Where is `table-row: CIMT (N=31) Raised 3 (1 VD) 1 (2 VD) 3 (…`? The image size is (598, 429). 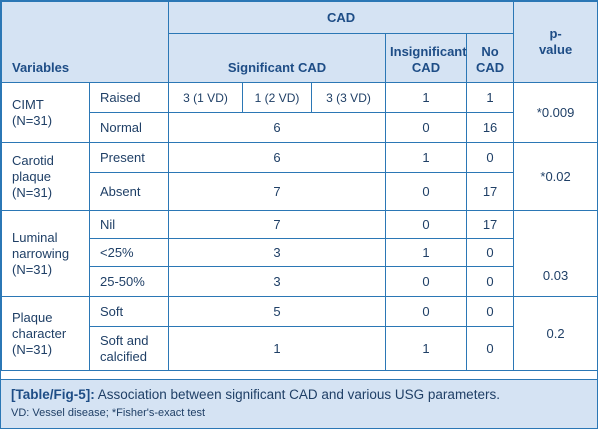
table-row: CIMT (N=31) Raised 3 (1 VD) 1 (2 VD) 3 (… is located at coordinates (299, 112).